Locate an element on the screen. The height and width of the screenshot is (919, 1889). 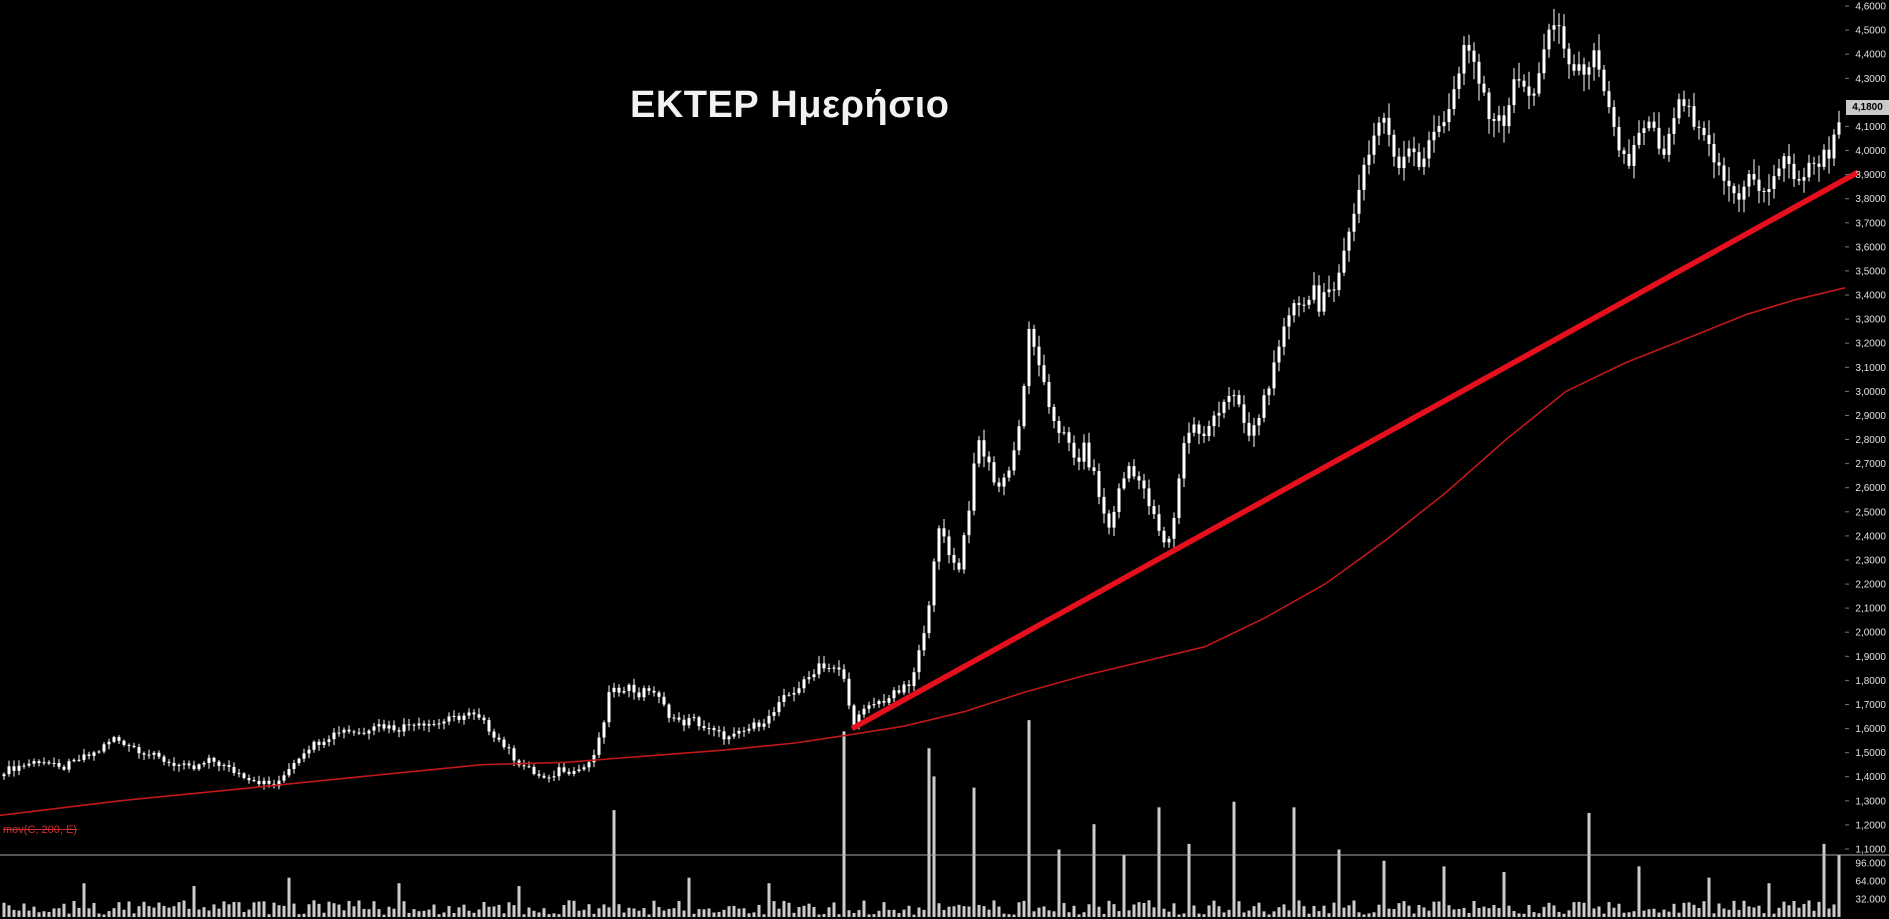
price-axis-label: 4,3000 is located at coordinates (1870, 79).